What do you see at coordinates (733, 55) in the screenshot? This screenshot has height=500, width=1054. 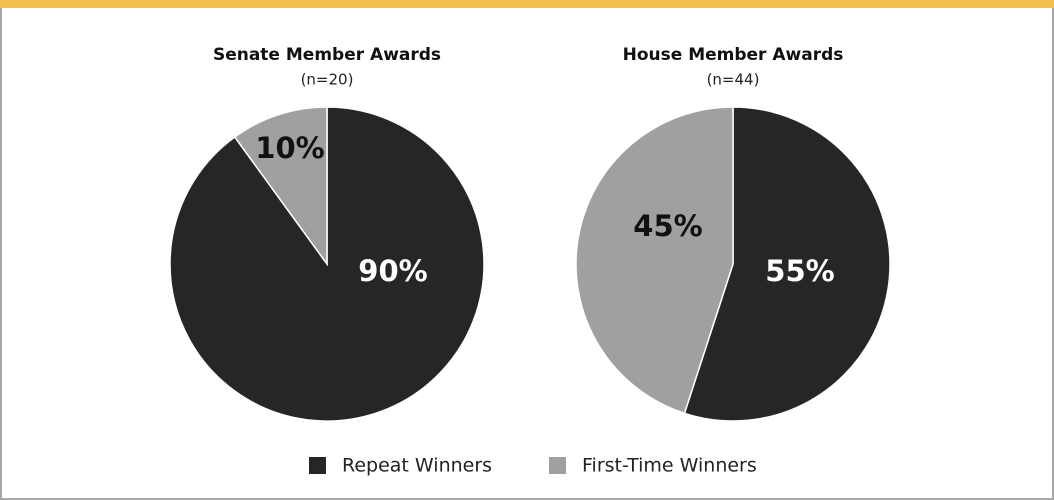 I see `chart-title: House Member Awards` at bounding box center [733, 55].